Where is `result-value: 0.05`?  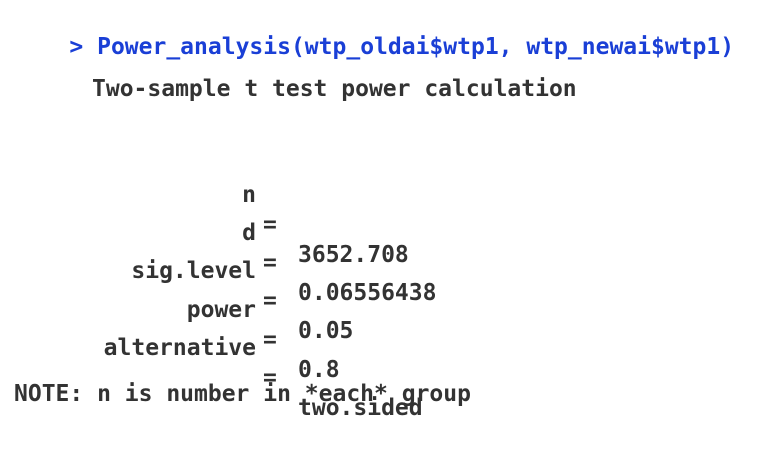 result-value: 0.05 is located at coordinates (326, 331).